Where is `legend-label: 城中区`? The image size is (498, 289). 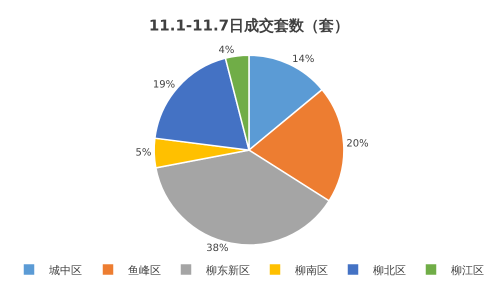
legend-label: 城中区 is located at coordinates (65, 270).